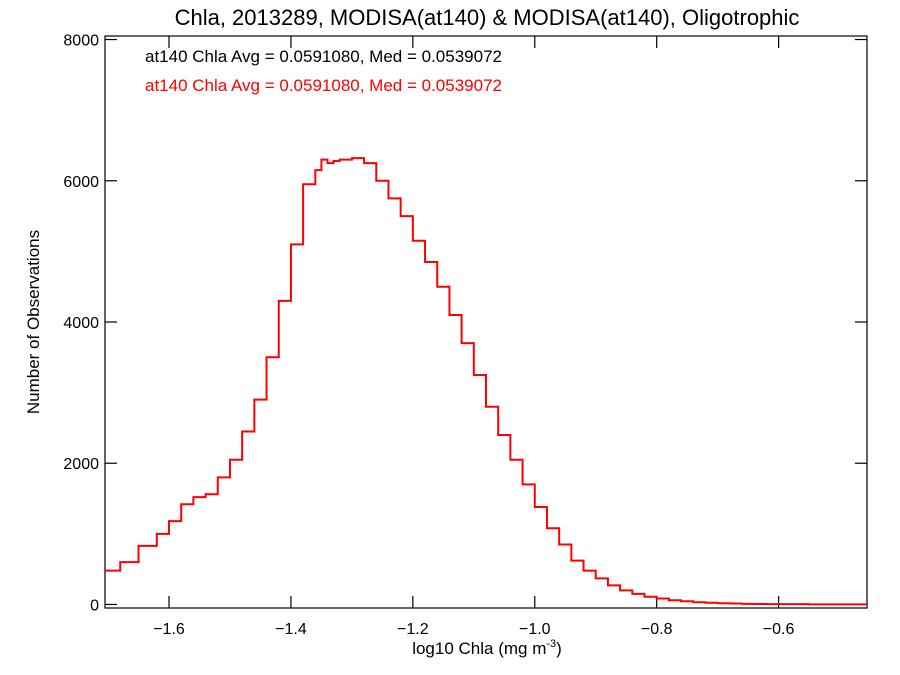 The height and width of the screenshot is (675, 900). What do you see at coordinates (81, 182) in the screenshot?
I see `y-tick-label: 6000` at bounding box center [81, 182].